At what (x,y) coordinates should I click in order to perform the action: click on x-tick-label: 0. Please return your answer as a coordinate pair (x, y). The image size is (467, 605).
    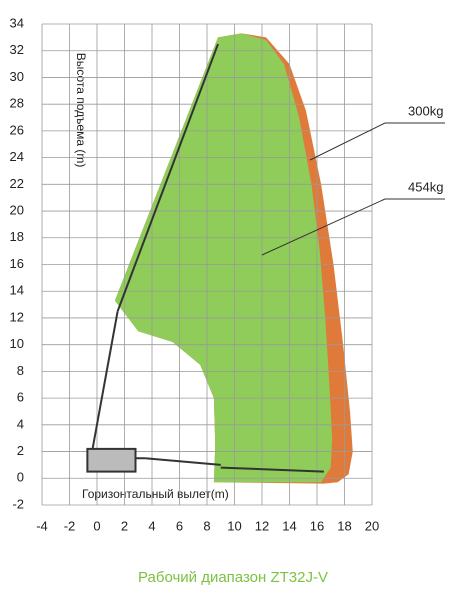
    Looking at the image, I should click on (96, 525).